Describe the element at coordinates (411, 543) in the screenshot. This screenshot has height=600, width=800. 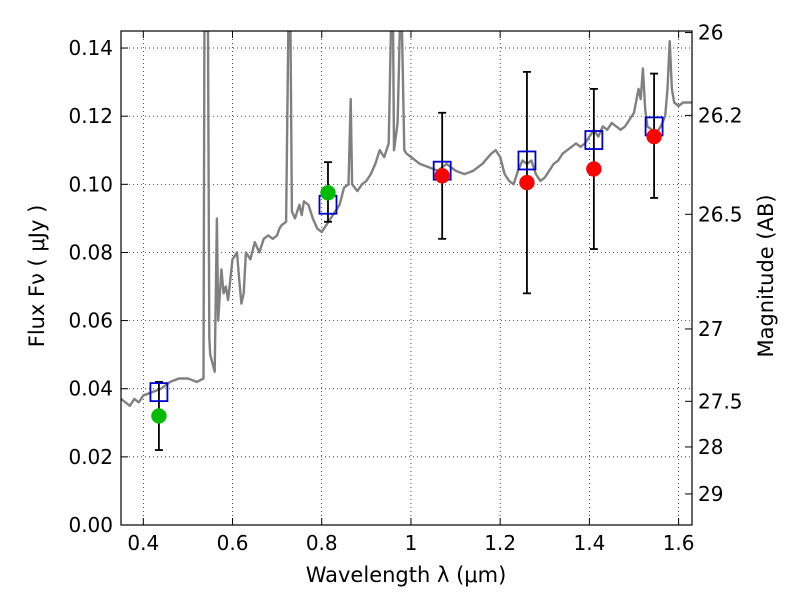
I see `x-tick-label: 1` at that location.